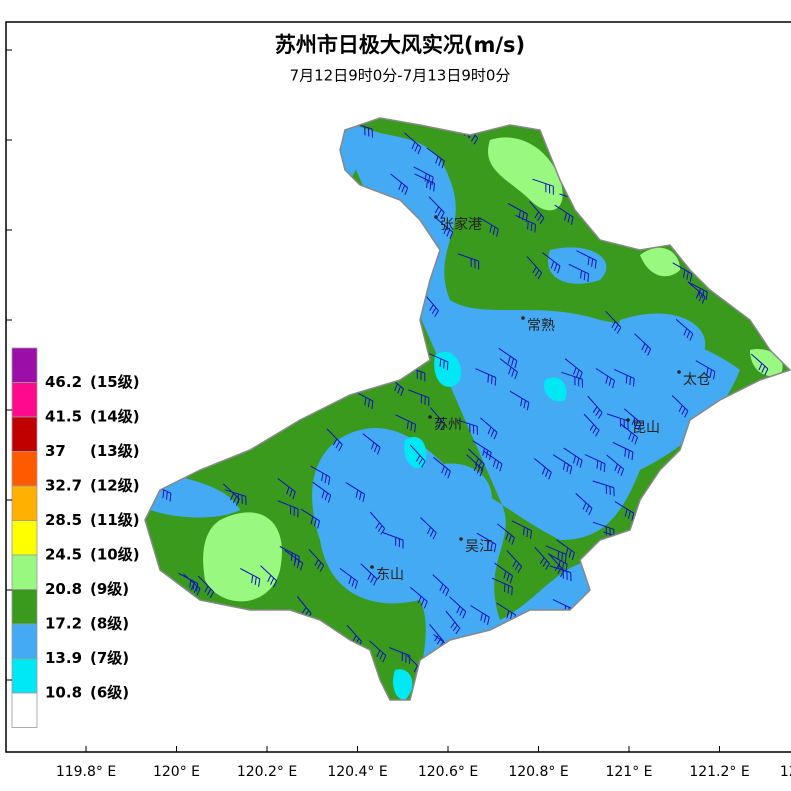 The height and width of the screenshot is (791, 791). What do you see at coordinates (115, 451) in the screenshot?
I see `legend-grade: (13级)` at bounding box center [115, 451].